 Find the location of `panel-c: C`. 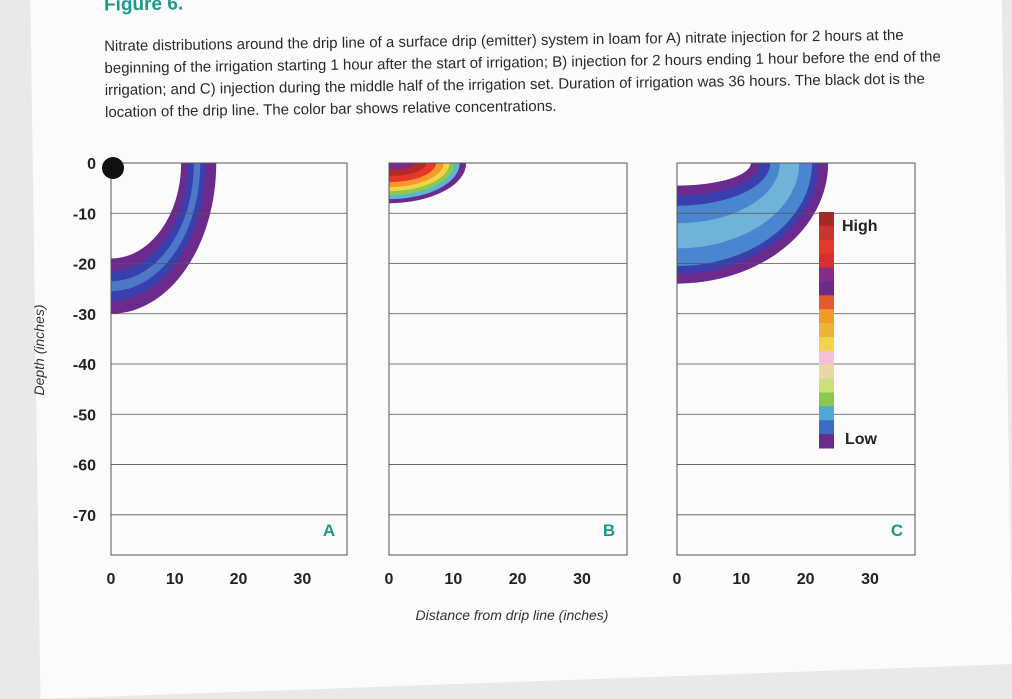

panel-c: C is located at coordinates (796, 359).